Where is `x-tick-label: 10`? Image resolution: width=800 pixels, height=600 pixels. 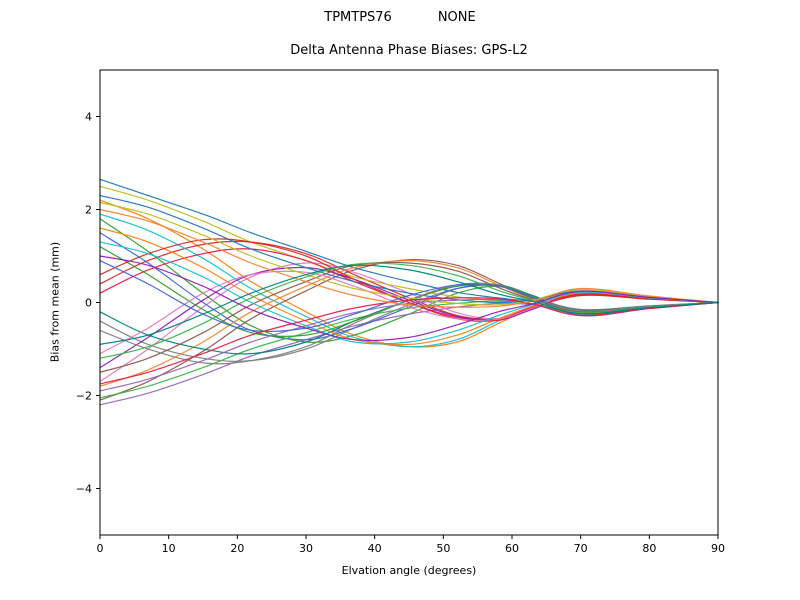 x-tick-label: 10 is located at coordinates (169, 548).